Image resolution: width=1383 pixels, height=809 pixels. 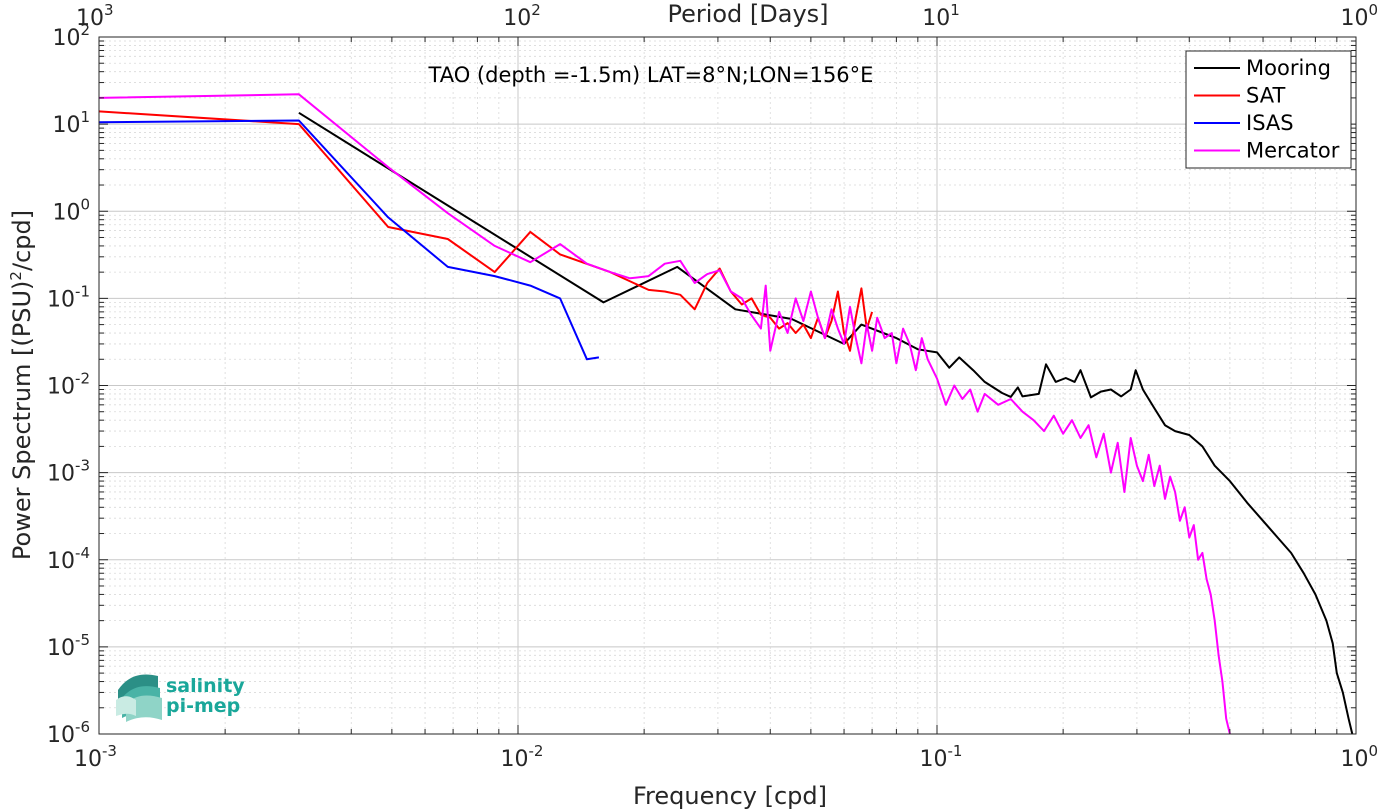 I want to click on y-tick-label: 10⁻¹, so click(x=68, y=297).